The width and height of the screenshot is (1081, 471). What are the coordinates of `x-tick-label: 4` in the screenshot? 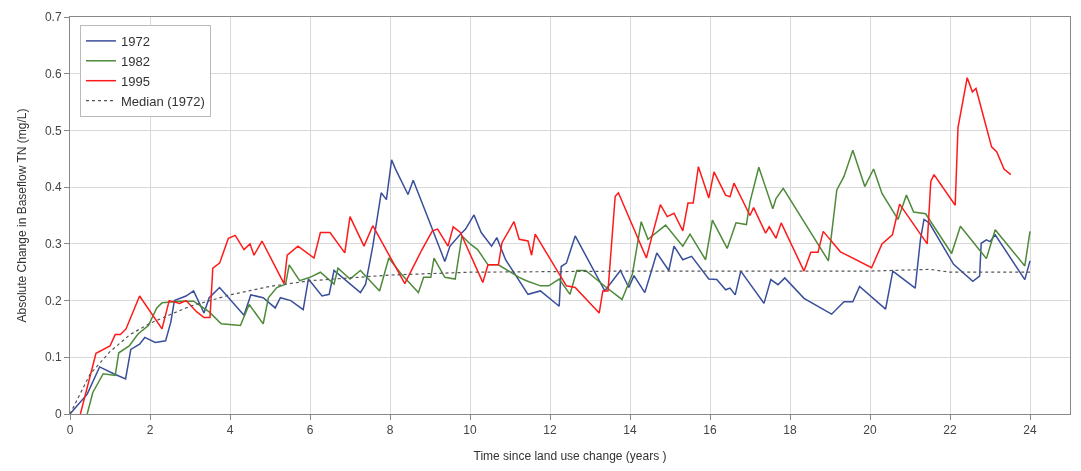 It's located at (230, 430).